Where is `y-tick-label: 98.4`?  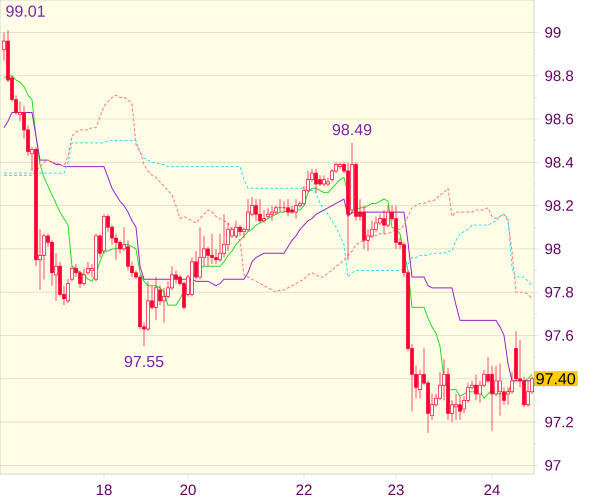 y-tick-label: 98.4 is located at coordinates (559, 162).